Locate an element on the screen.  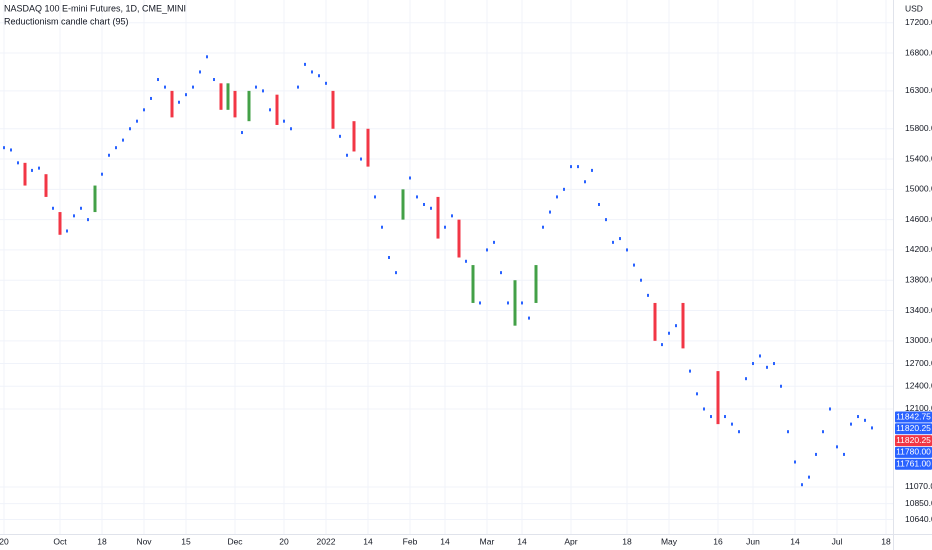
y-tick-label: 12100.00 is located at coordinates (918, 408).